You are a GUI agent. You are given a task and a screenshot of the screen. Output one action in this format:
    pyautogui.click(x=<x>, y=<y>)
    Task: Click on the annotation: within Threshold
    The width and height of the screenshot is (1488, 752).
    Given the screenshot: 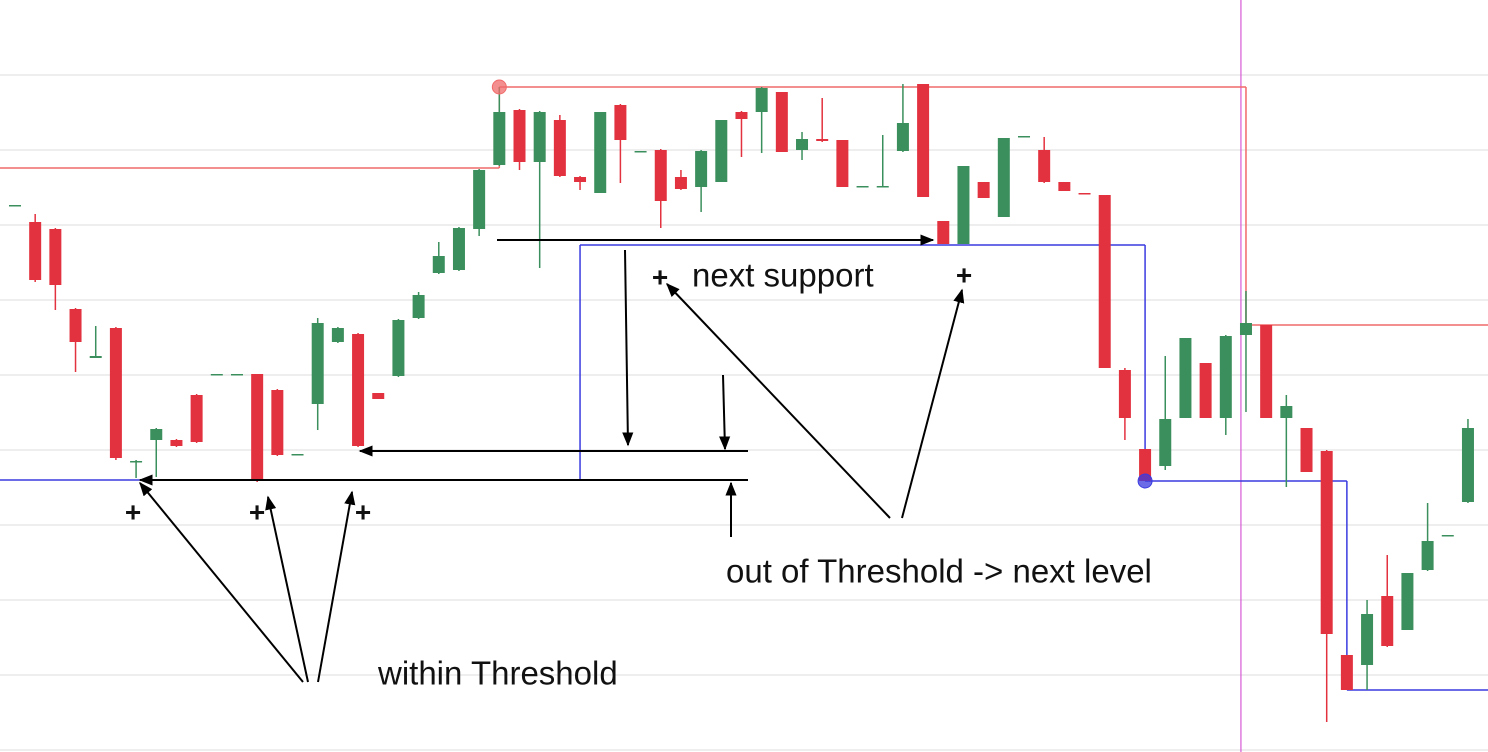 What is the action you would take?
    pyautogui.click(x=497, y=673)
    